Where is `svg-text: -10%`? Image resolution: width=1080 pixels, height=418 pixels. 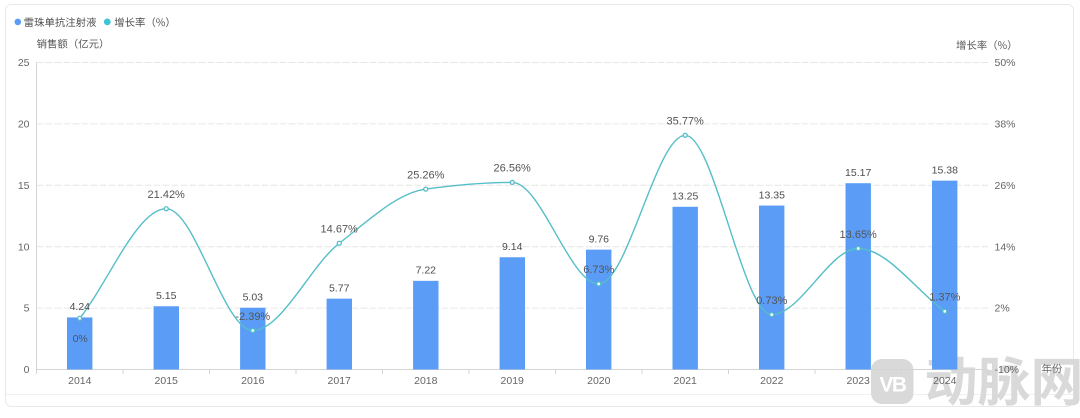
svg-text: -10% is located at coordinates (1007, 370).